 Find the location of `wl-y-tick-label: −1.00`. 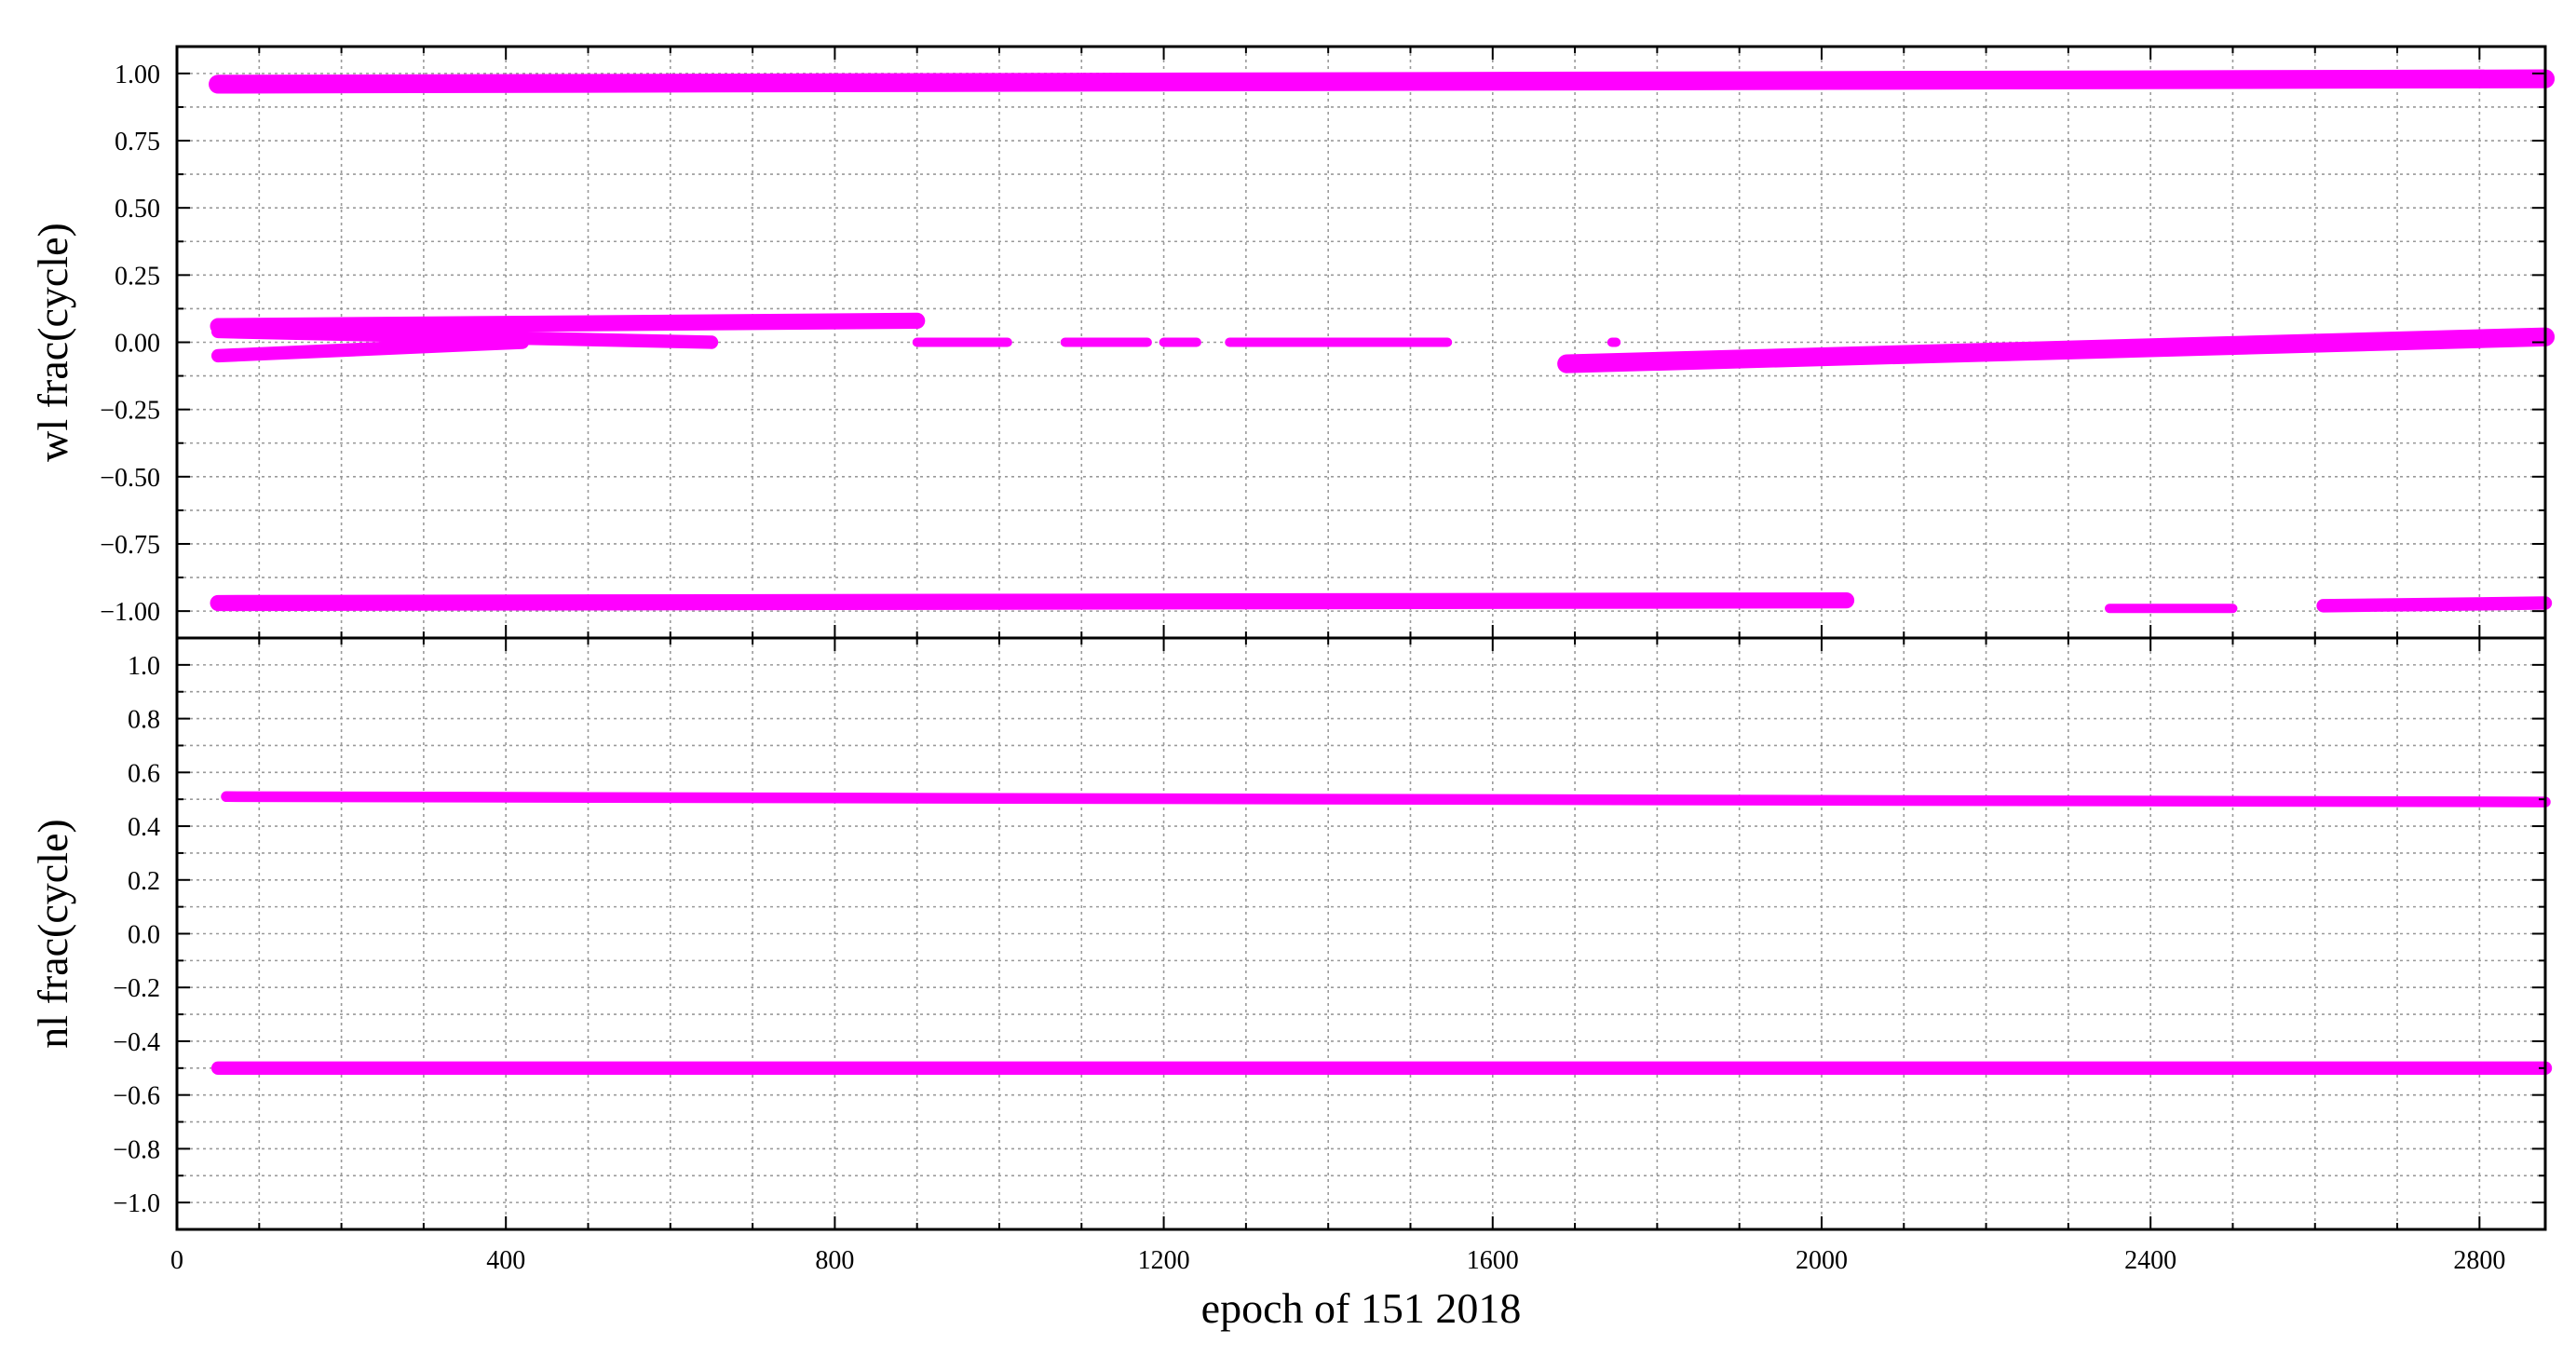

wl-y-tick-label: −1.00 is located at coordinates (130, 612).